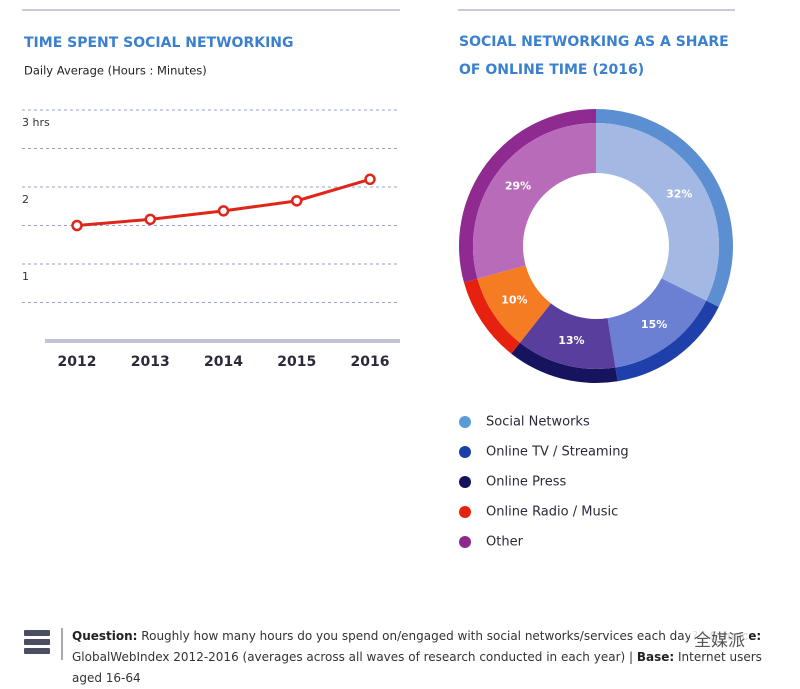 This screenshot has width=800, height=689. What do you see at coordinates (538, 422) in the screenshot?
I see `legend-label: Social Networks` at bounding box center [538, 422].